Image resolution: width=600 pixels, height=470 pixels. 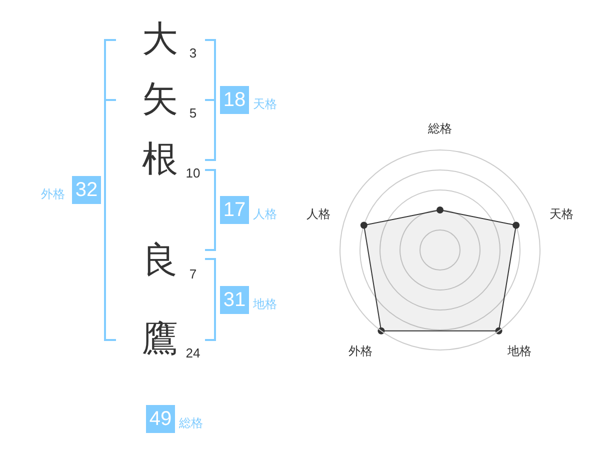 I want to click on category-label: 矢, so click(x=160, y=99).